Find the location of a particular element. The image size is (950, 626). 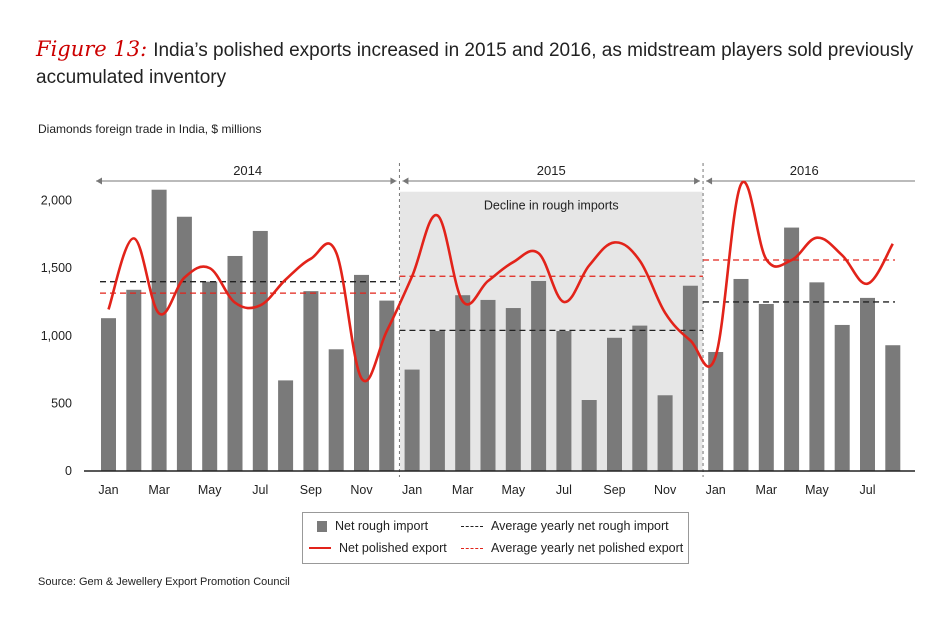

annotation-text: Decline in rough imports is located at coordinates (551, 206).